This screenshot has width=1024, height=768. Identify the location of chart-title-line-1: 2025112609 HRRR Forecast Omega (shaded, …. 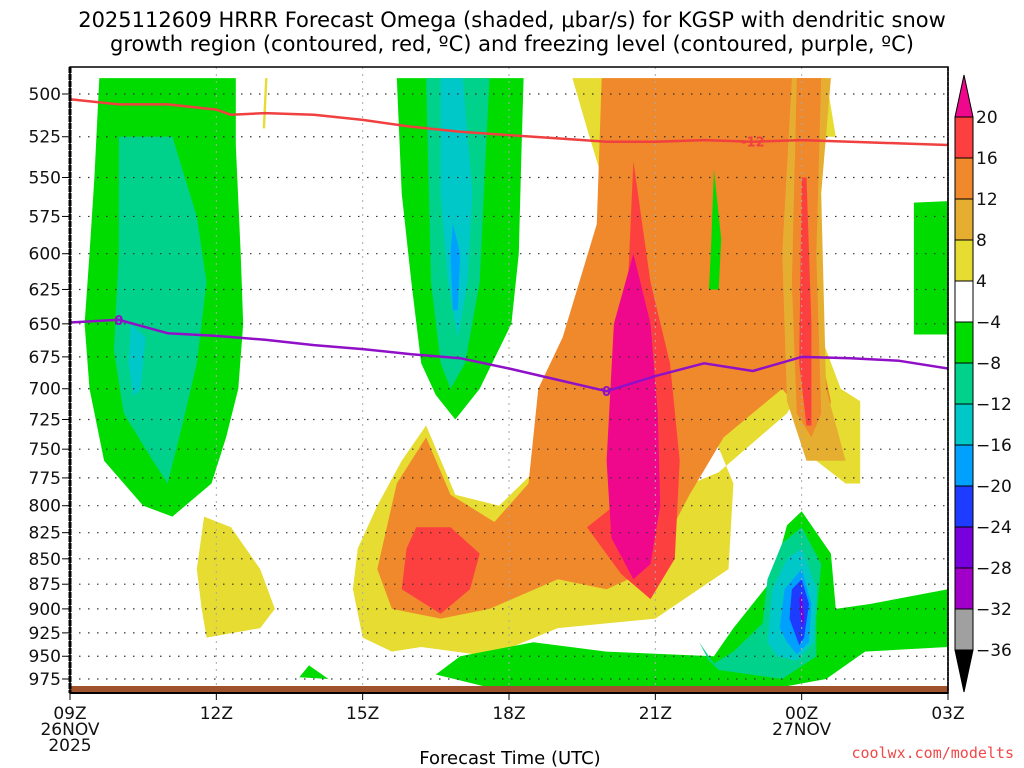
(512, 20).